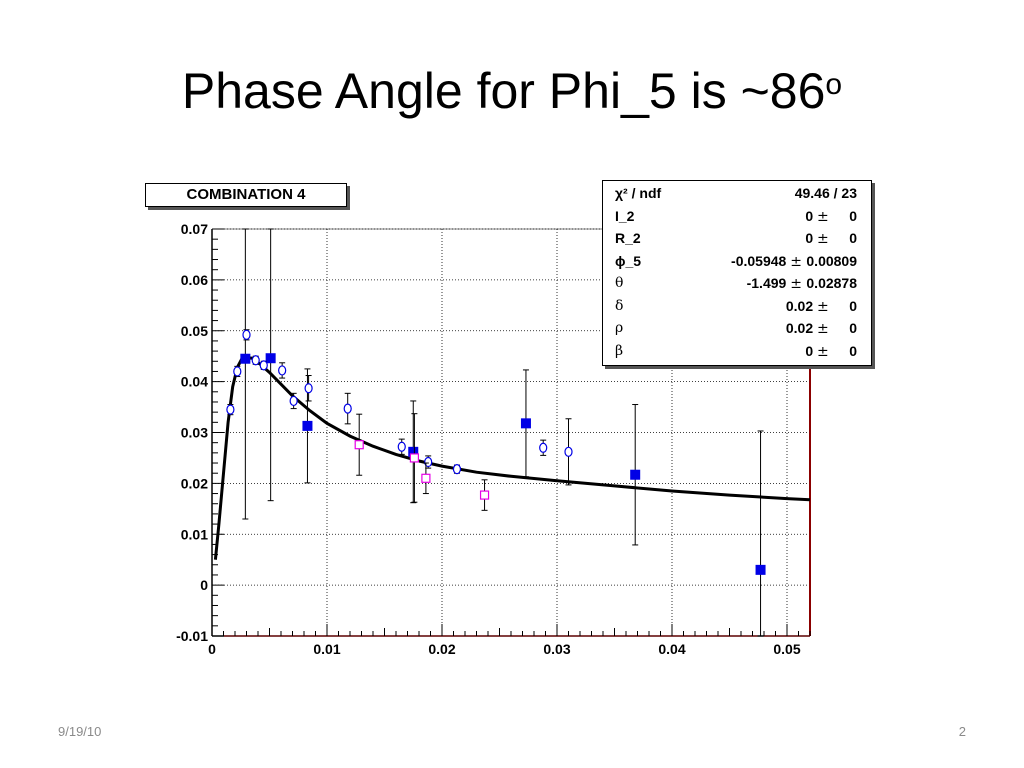 This screenshot has width=1024, height=768. I want to click on y-tick-label: 0.03, so click(194, 433).